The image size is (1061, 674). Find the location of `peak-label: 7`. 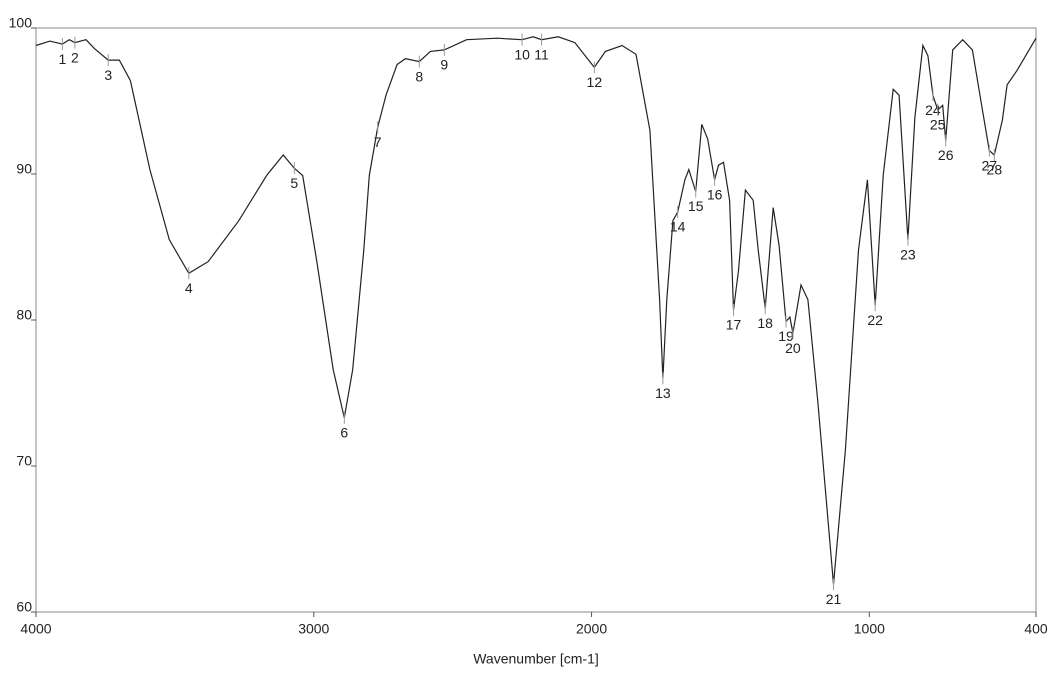

peak-label: 7 is located at coordinates (378, 142).